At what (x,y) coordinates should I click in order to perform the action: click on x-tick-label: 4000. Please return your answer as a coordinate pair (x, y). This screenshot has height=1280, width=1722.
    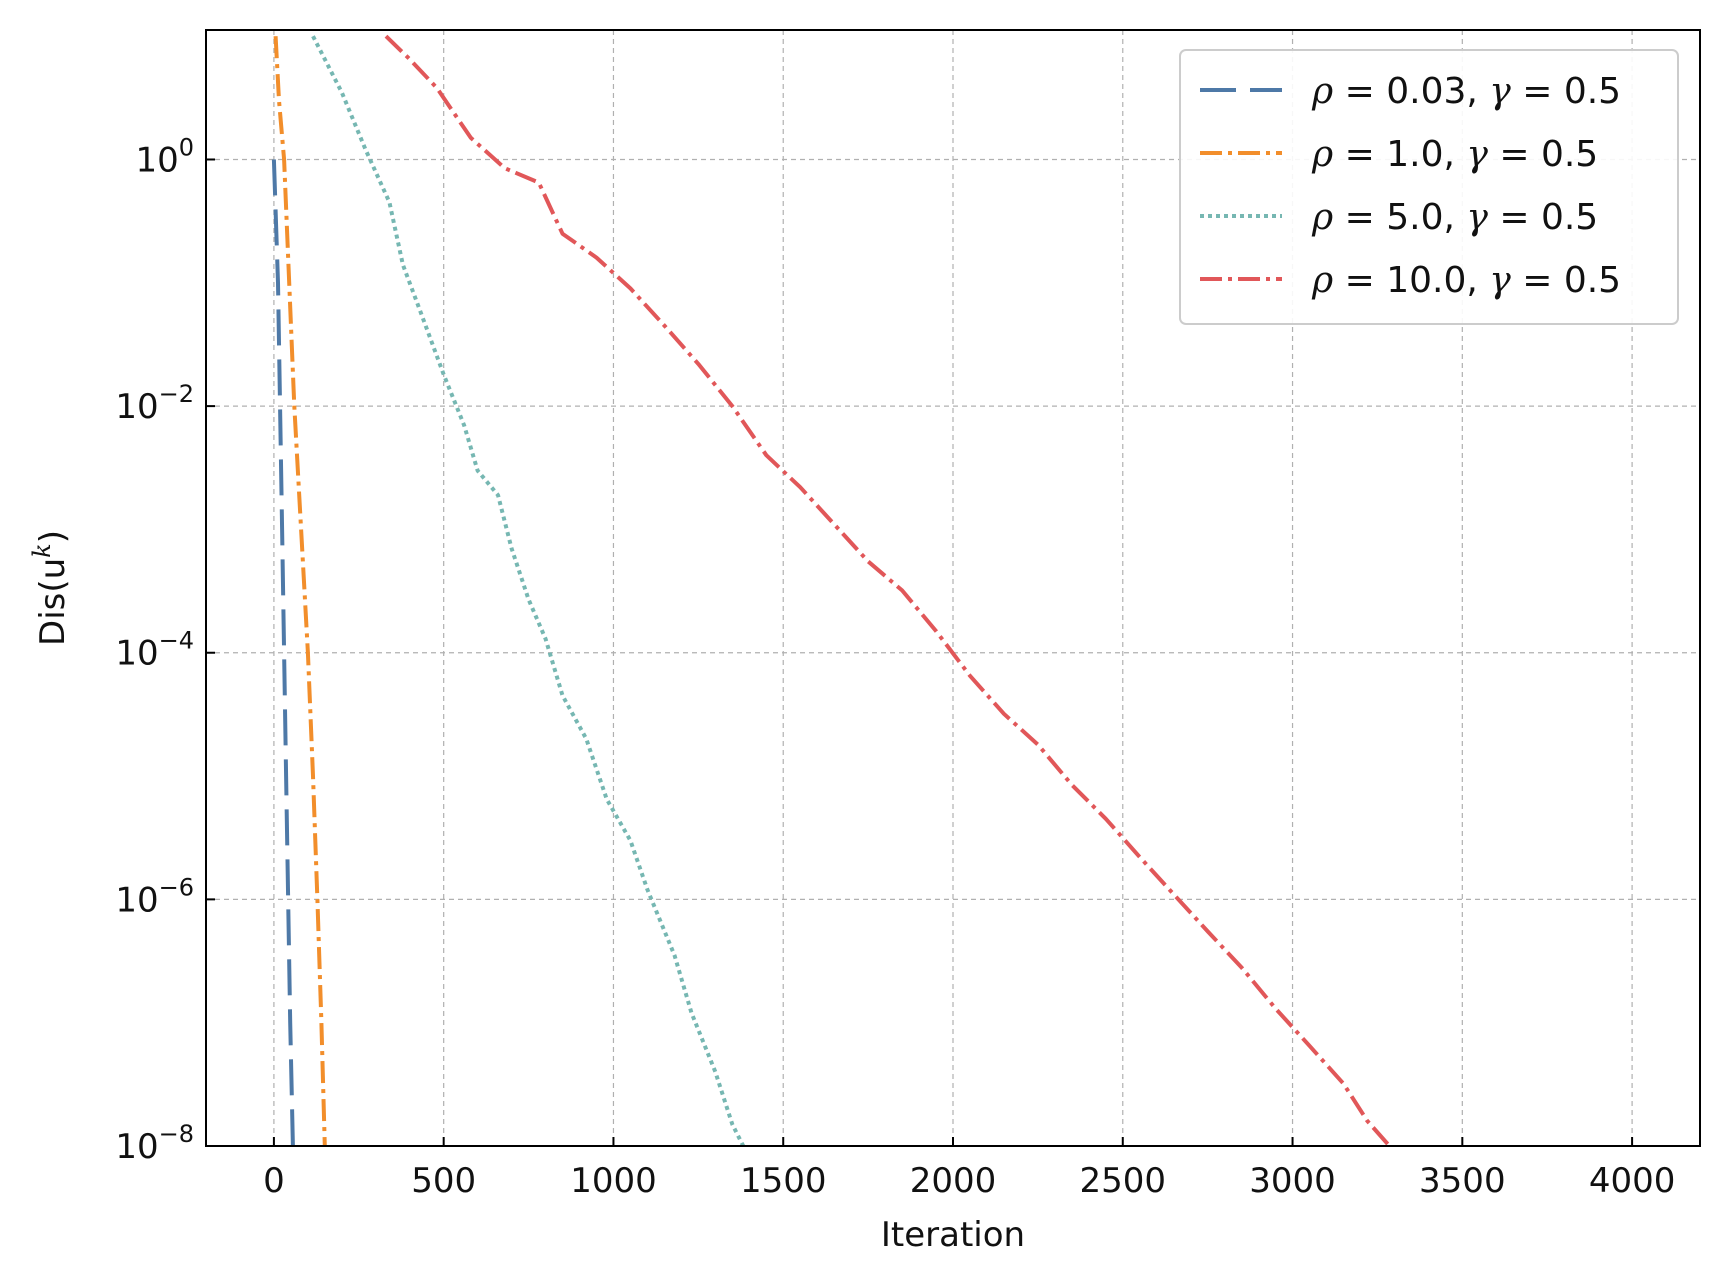
    Looking at the image, I should click on (1632, 1181).